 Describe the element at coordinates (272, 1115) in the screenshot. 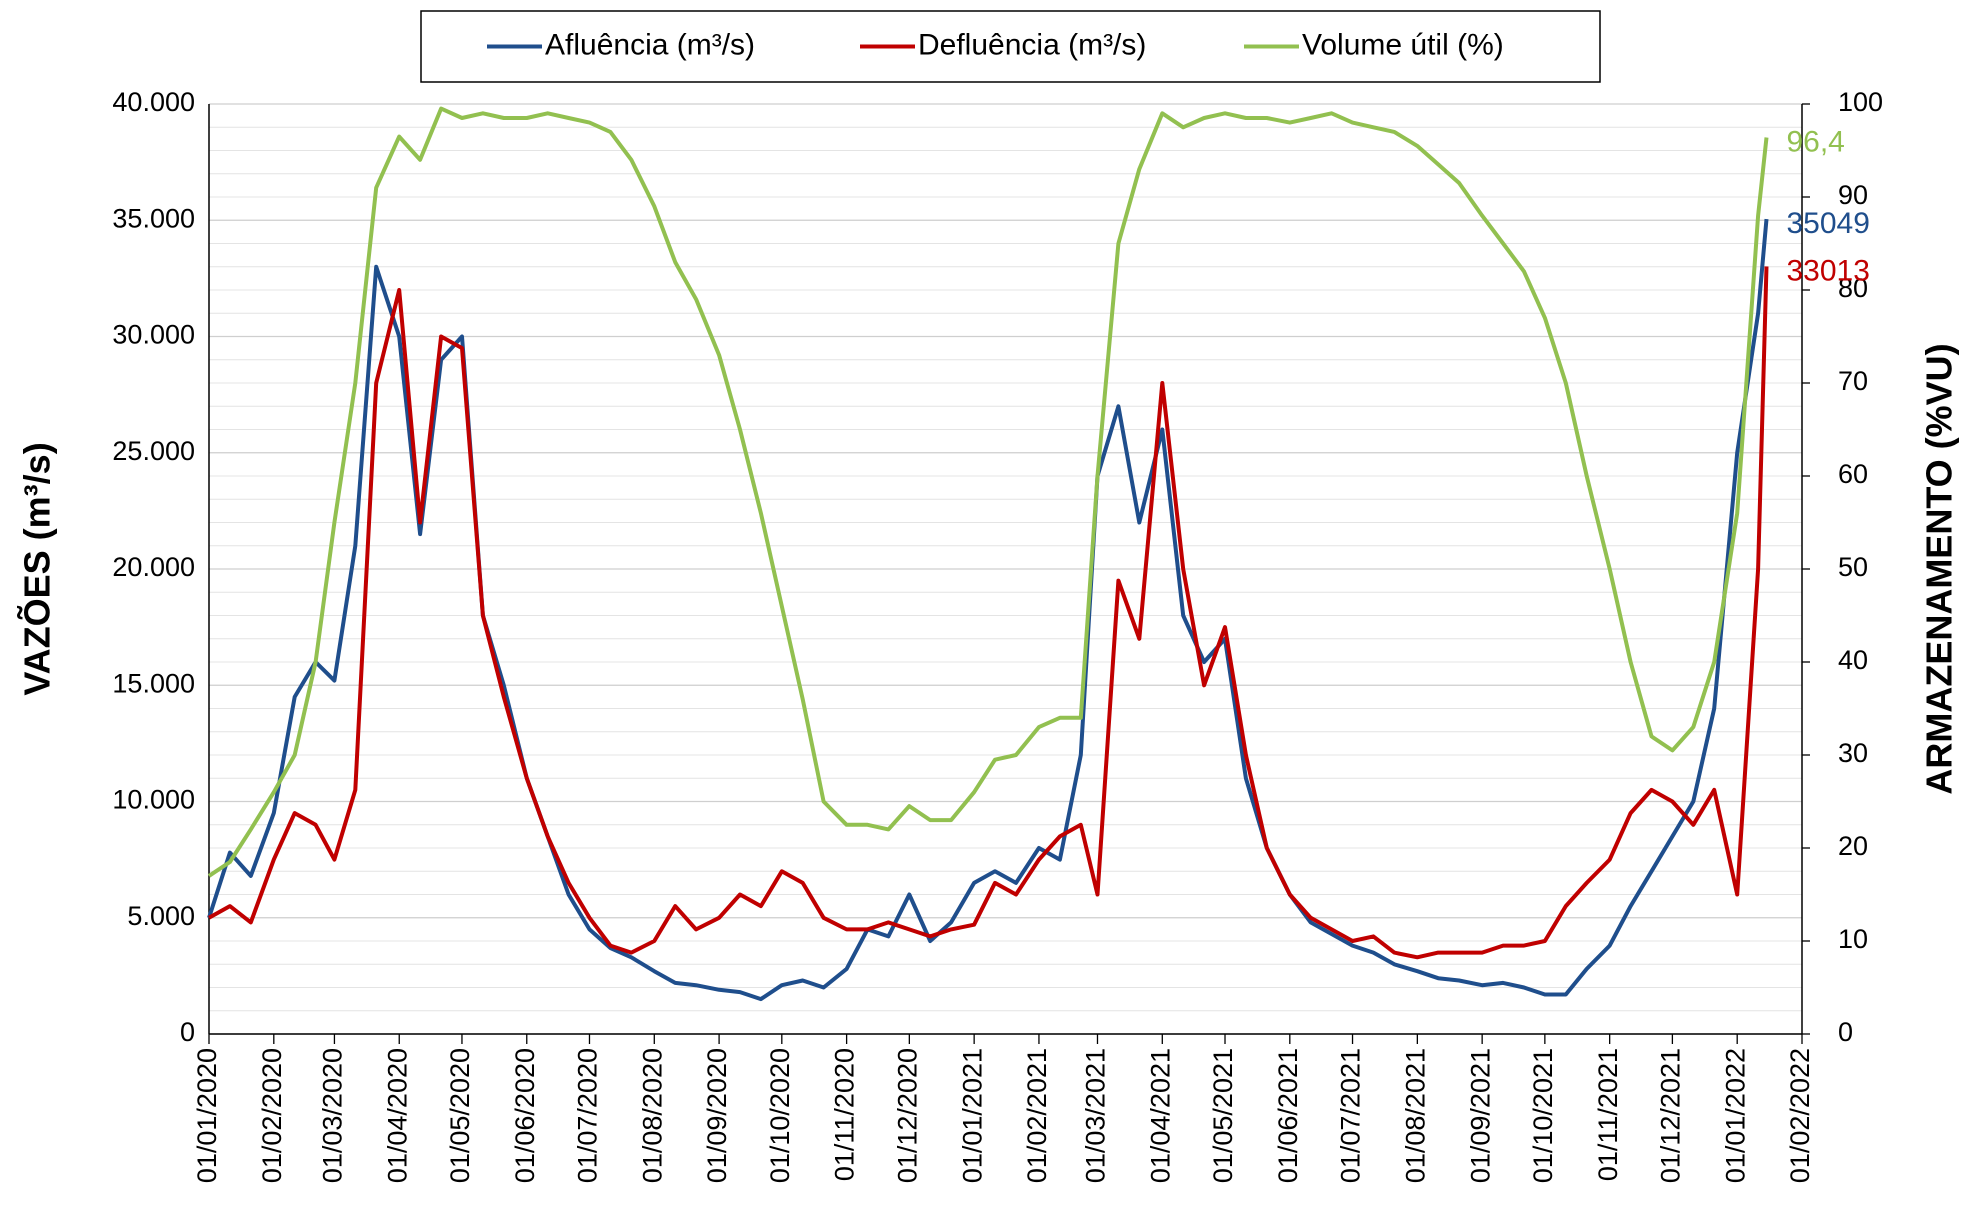

I see `x-tick-label: 01/02/2020` at that location.